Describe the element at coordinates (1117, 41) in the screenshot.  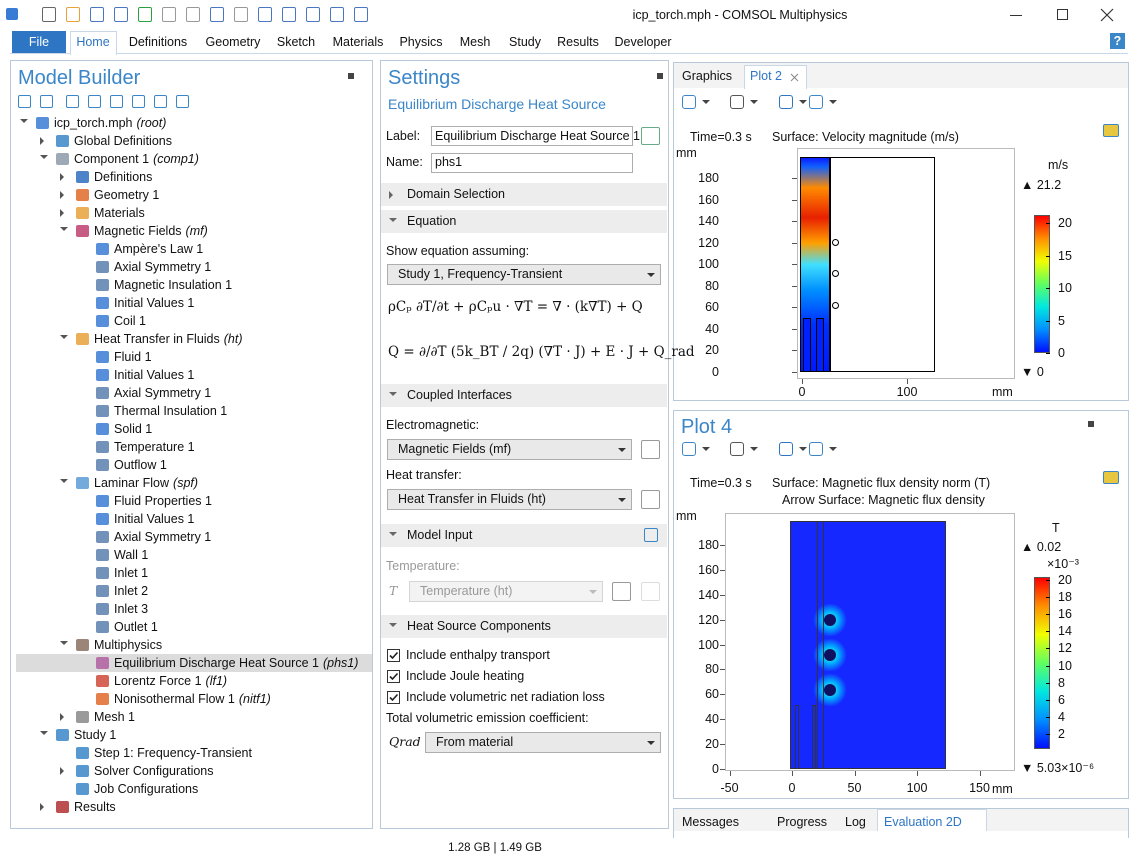
I see `help-button-bg` at that location.